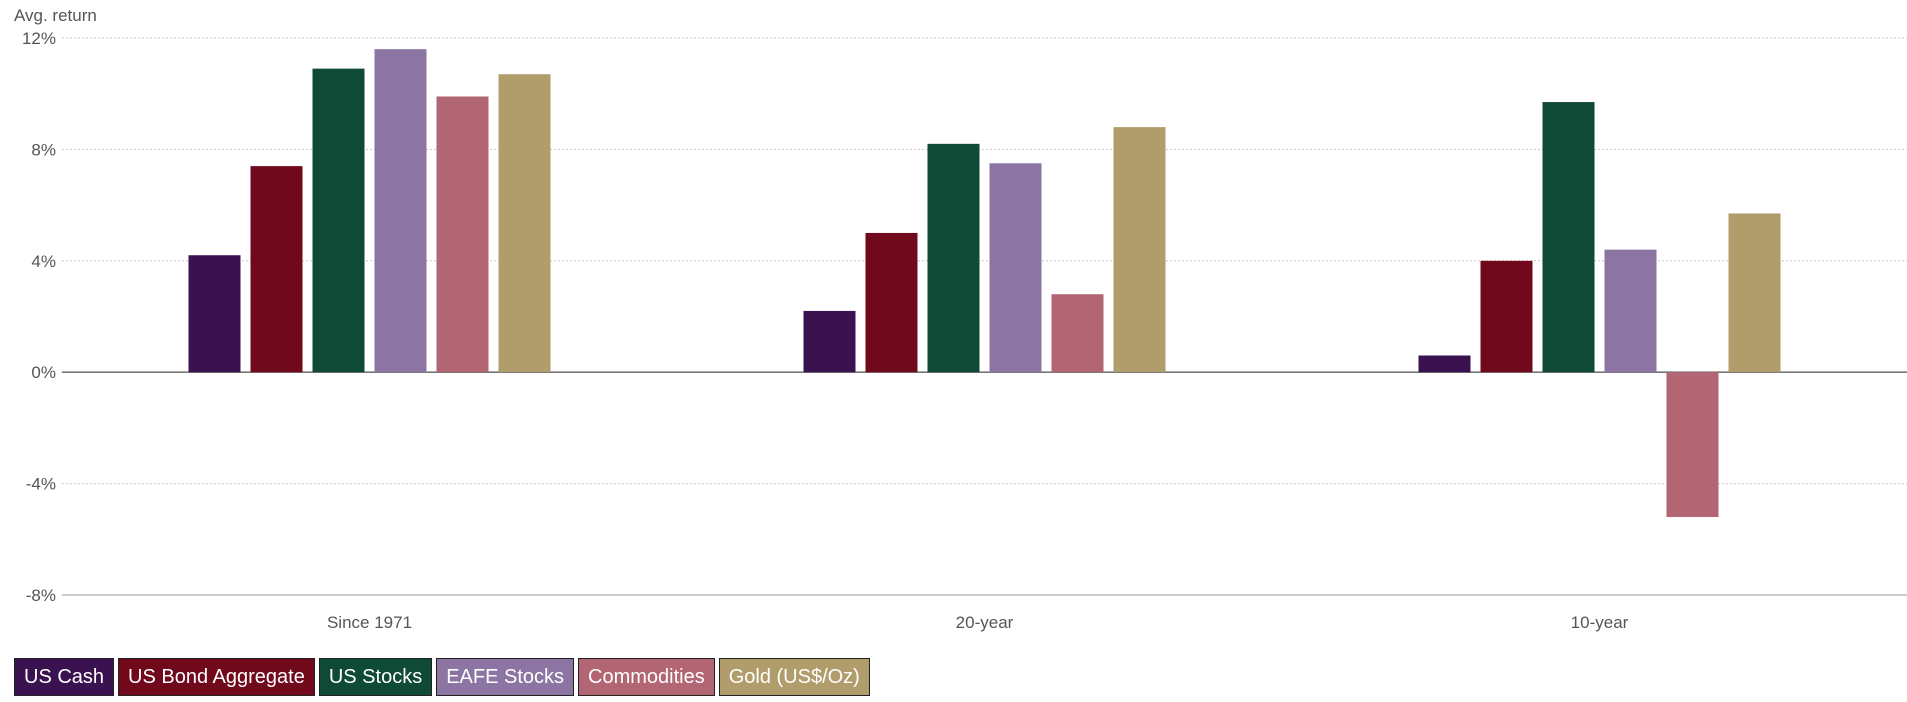 The height and width of the screenshot is (702, 1907). I want to click on x-tick-label: 20-year, so click(985, 622).